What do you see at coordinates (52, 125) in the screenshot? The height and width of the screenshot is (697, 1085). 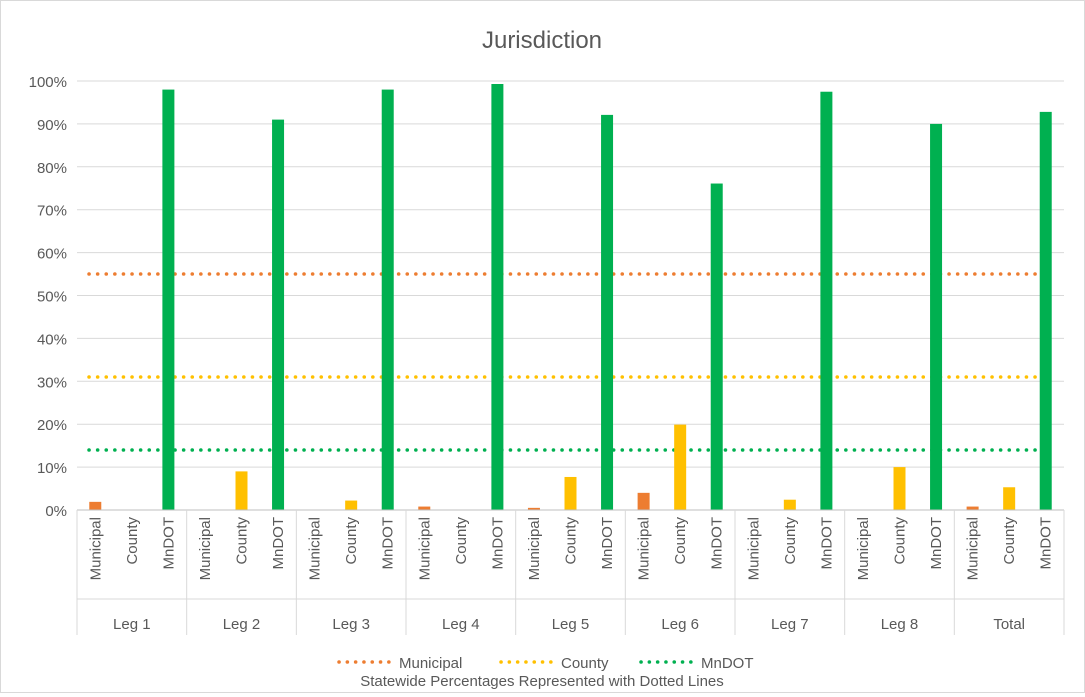 I see `y-tick-label: 90%` at bounding box center [52, 125].